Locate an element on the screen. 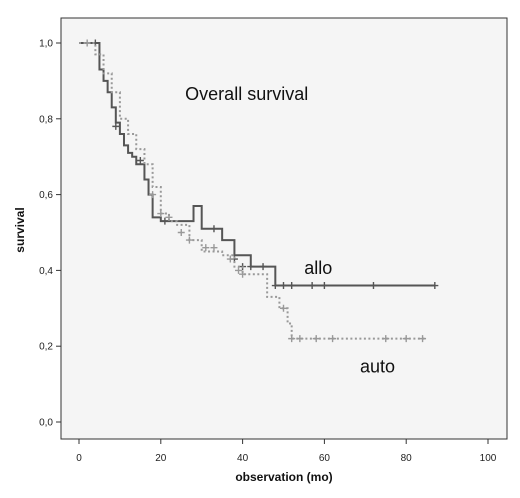  x-axis-ticks: 0 20 40 60 80 100 is located at coordinates (286, 451).